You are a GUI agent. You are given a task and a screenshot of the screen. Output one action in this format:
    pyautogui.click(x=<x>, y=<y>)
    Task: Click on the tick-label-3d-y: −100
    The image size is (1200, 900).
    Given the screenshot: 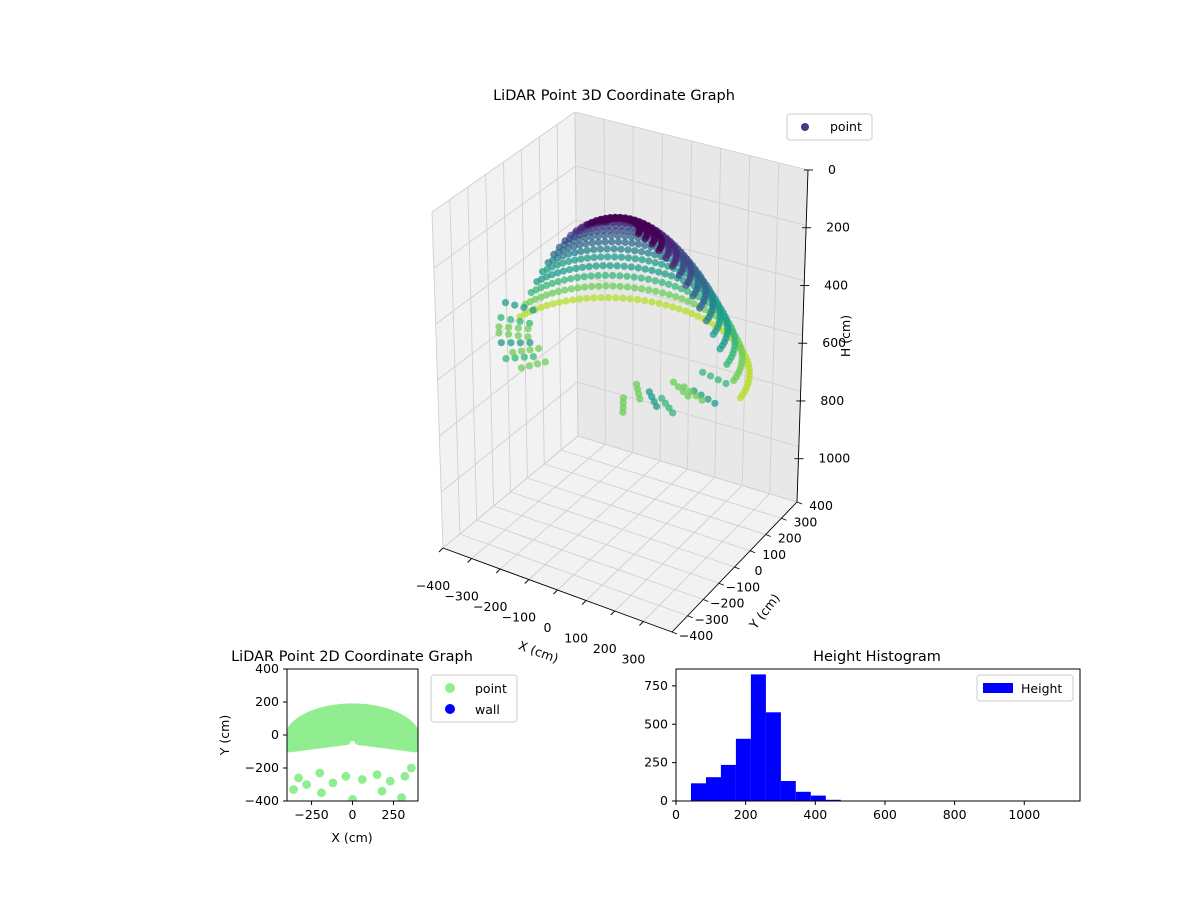 What is the action you would take?
    pyautogui.click(x=743, y=586)
    